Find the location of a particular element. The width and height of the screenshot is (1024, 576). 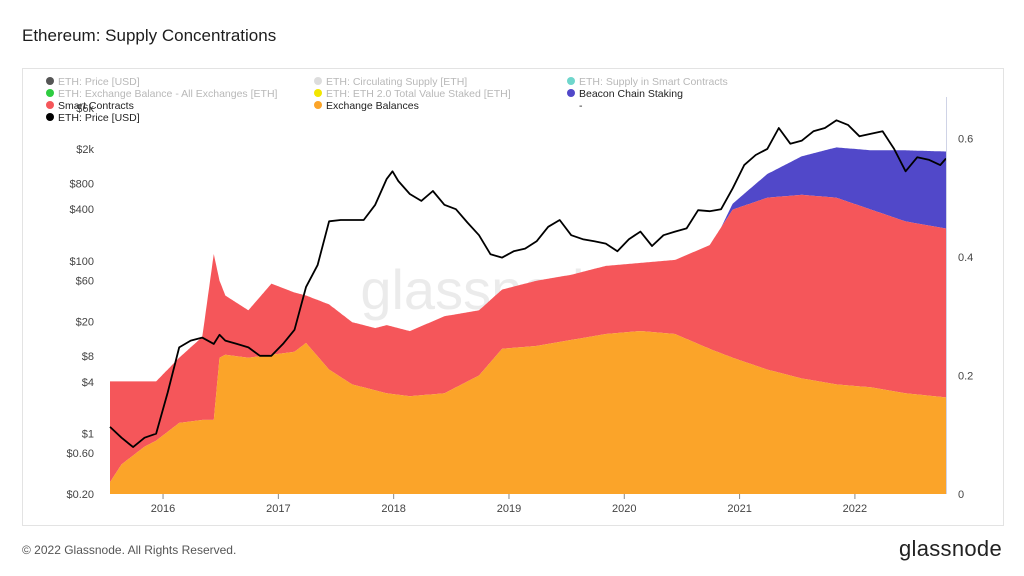

right-axis-tick-label: 0.6 is located at coordinates (965, 139).